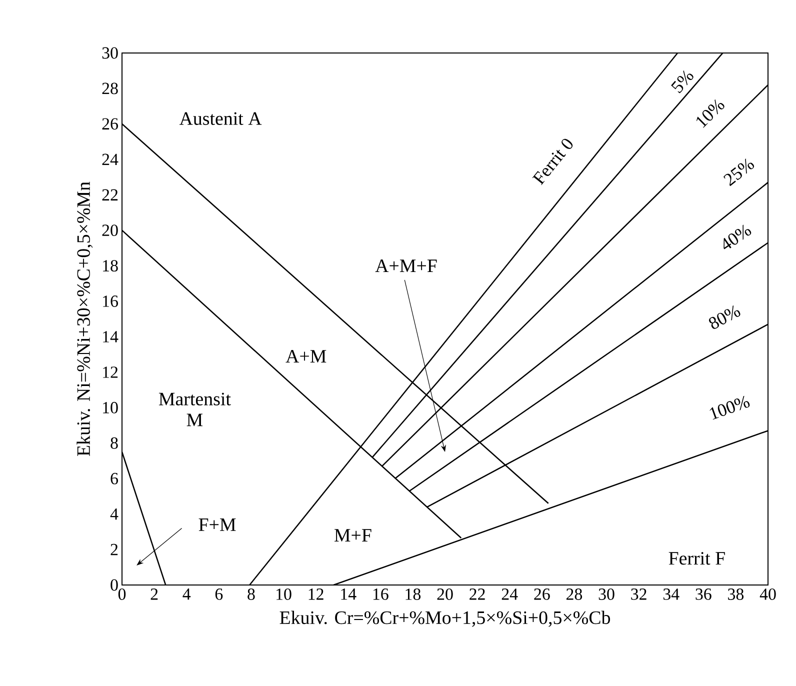  I want to click on x-tick-label: 2, so click(154, 594).